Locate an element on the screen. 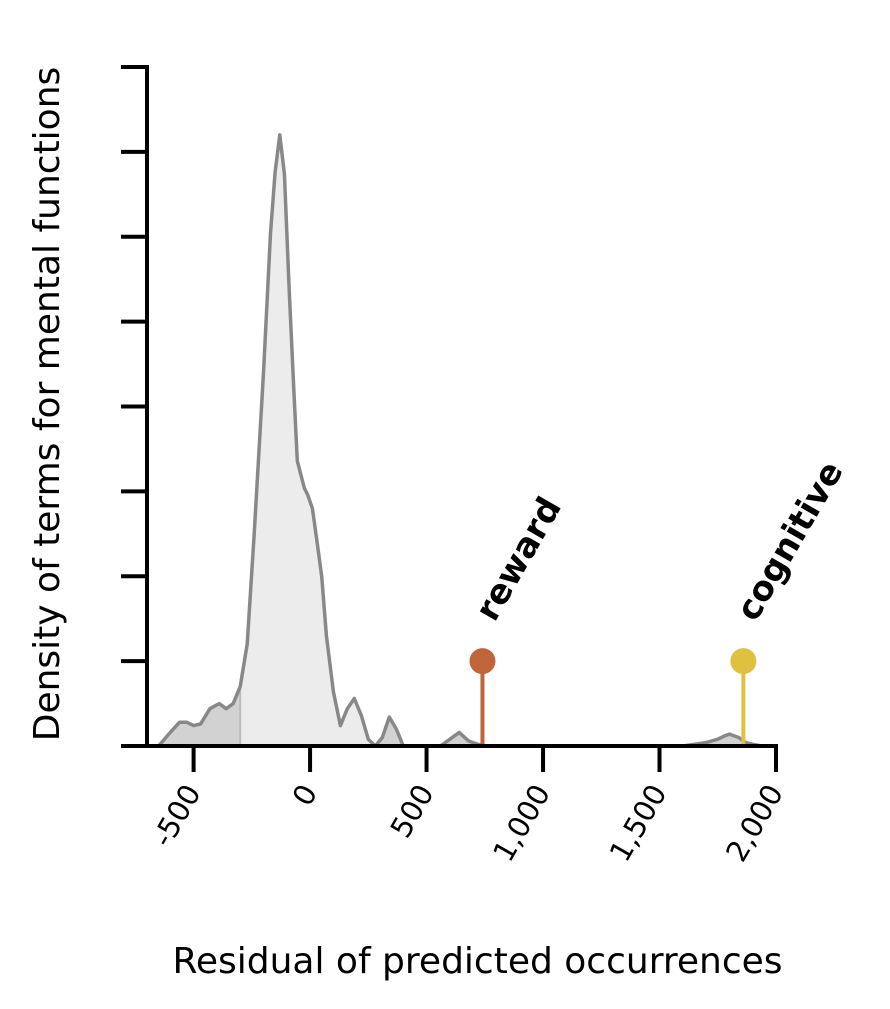 This screenshot has width=890, height=1009. marker-label-reward: reward is located at coordinates (519, 558).